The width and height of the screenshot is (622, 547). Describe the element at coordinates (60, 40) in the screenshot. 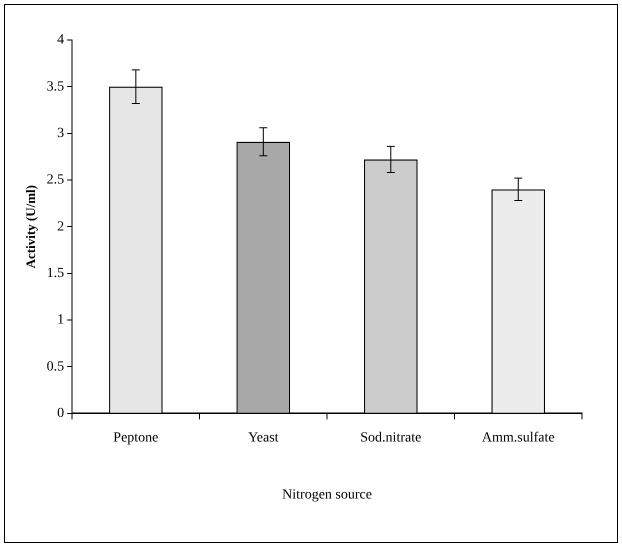

I see `y-tick-label: 4` at that location.